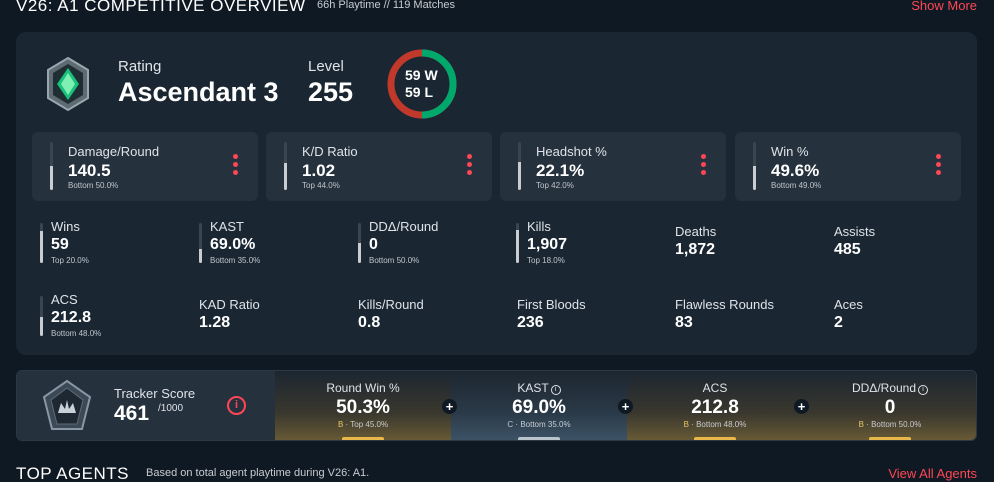 The height and width of the screenshot is (482, 994). What do you see at coordinates (373, 244) in the screenshot?
I see `stat-value: 0` at bounding box center [373, 244].